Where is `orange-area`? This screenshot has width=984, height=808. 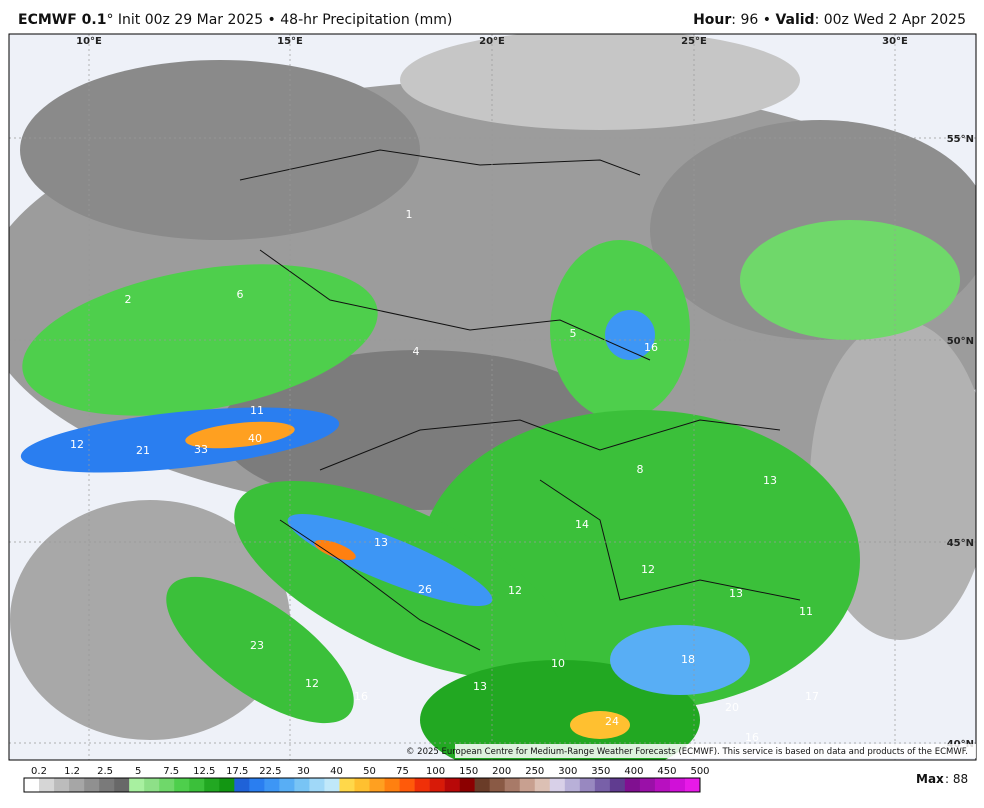
orange-area is located at coordinates (335, 550).